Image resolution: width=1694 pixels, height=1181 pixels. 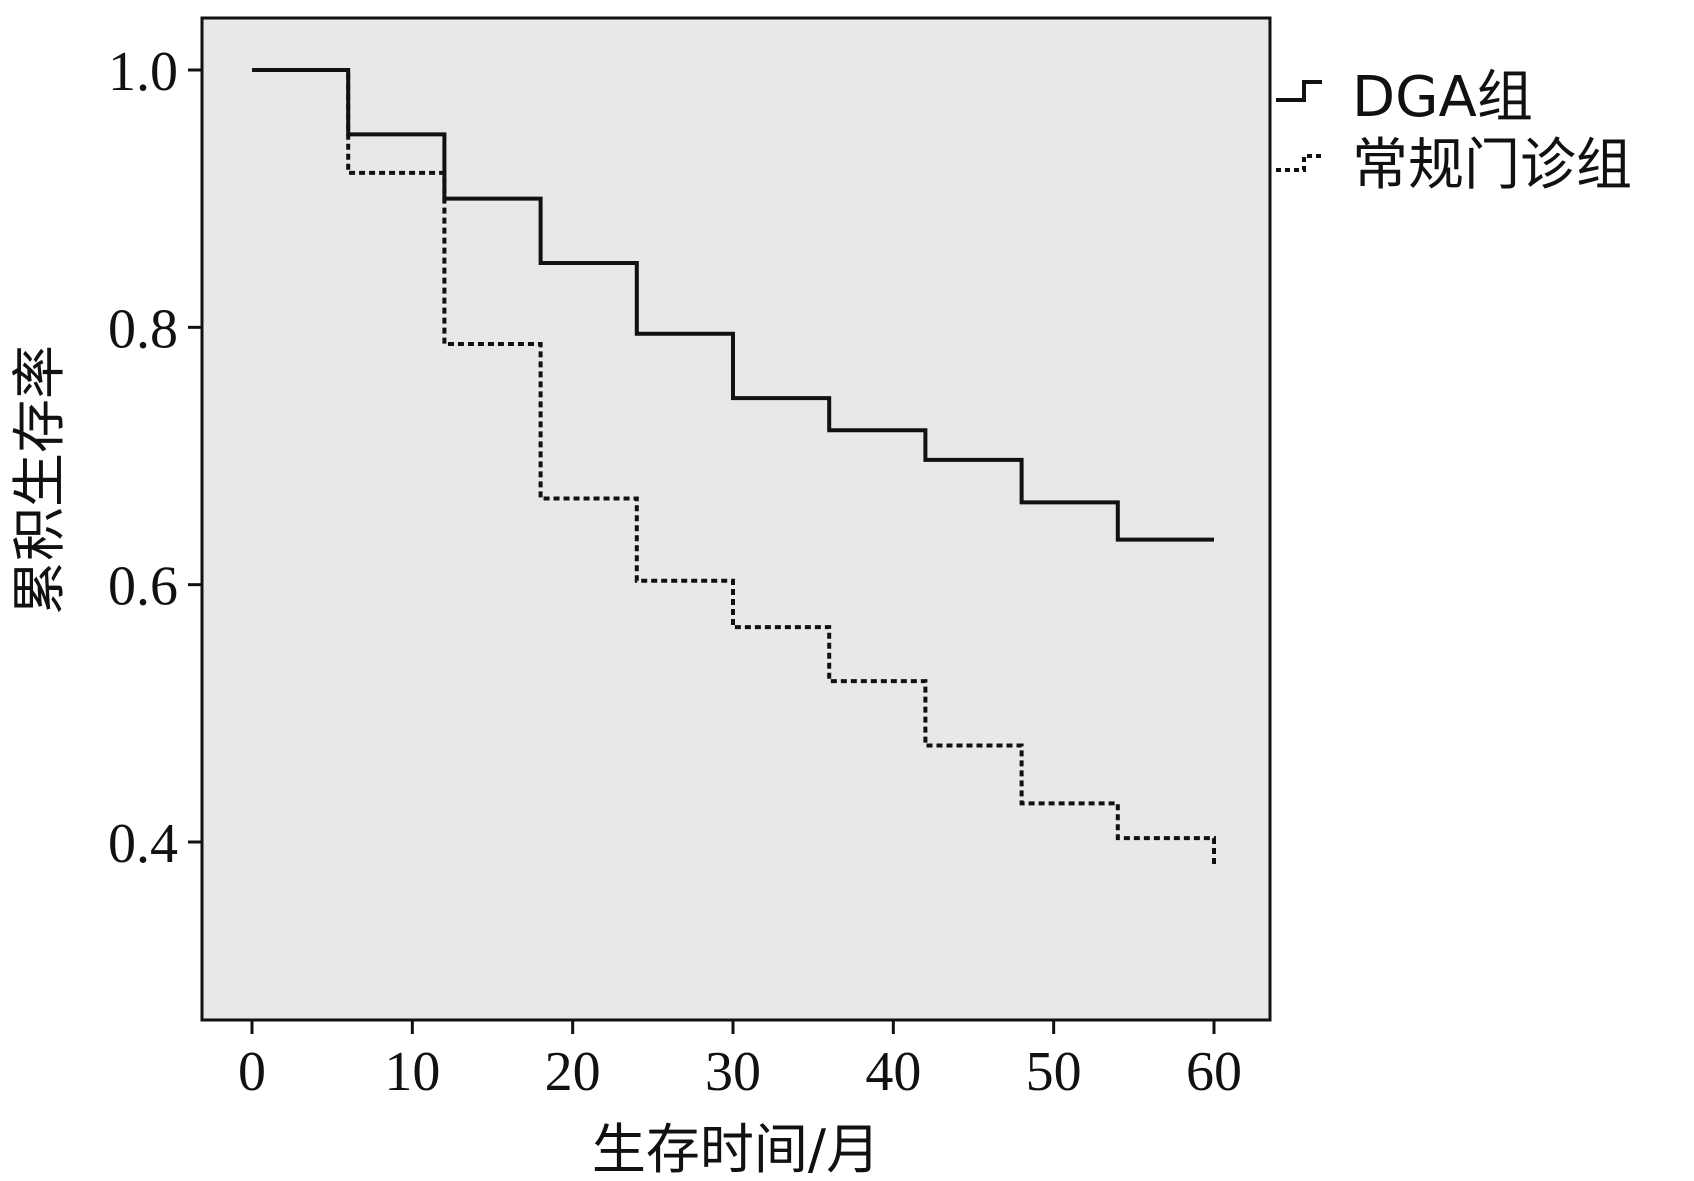 I want to click on y-axis-title: 累积生存率, so click(x=39, y=480).